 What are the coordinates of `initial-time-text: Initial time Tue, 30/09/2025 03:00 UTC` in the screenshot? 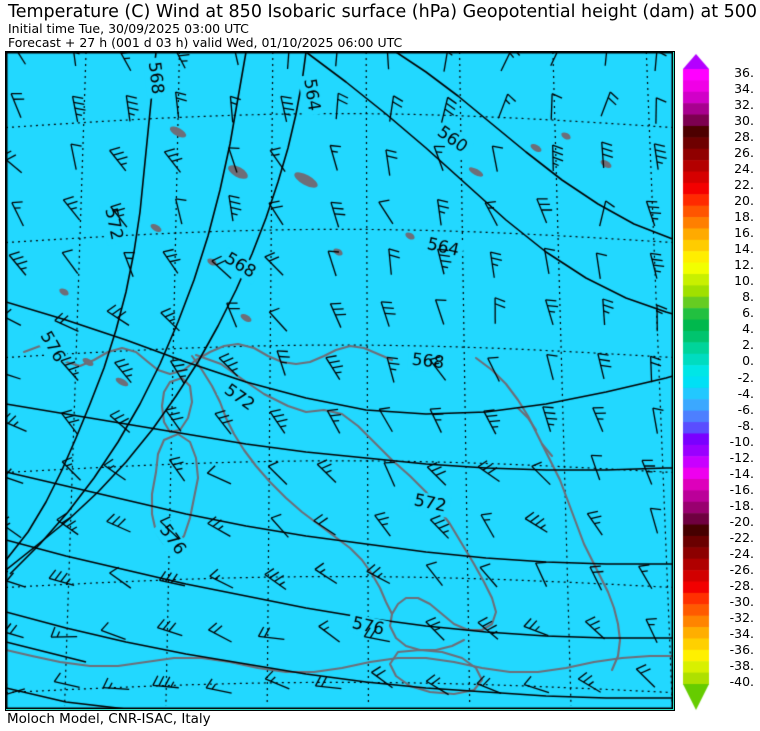 It's located at (128, 28).